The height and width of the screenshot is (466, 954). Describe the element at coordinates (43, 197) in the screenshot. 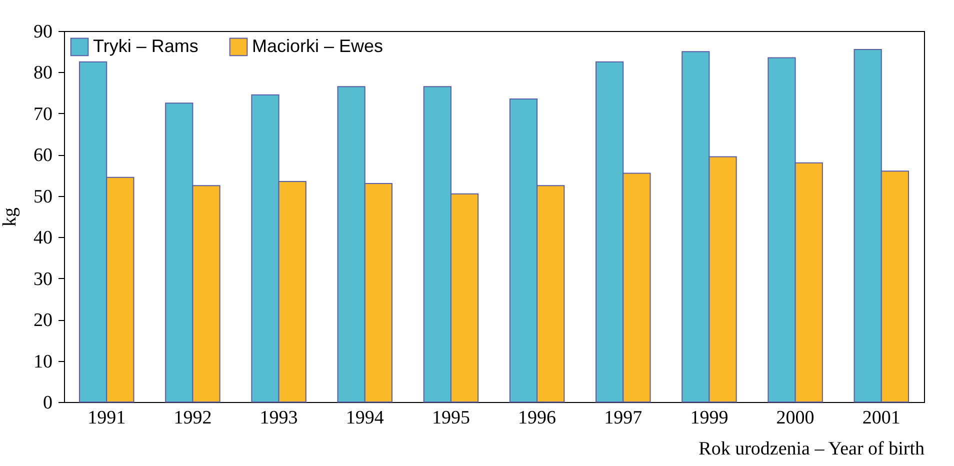

I see `y-tick-label: 50` at that location.